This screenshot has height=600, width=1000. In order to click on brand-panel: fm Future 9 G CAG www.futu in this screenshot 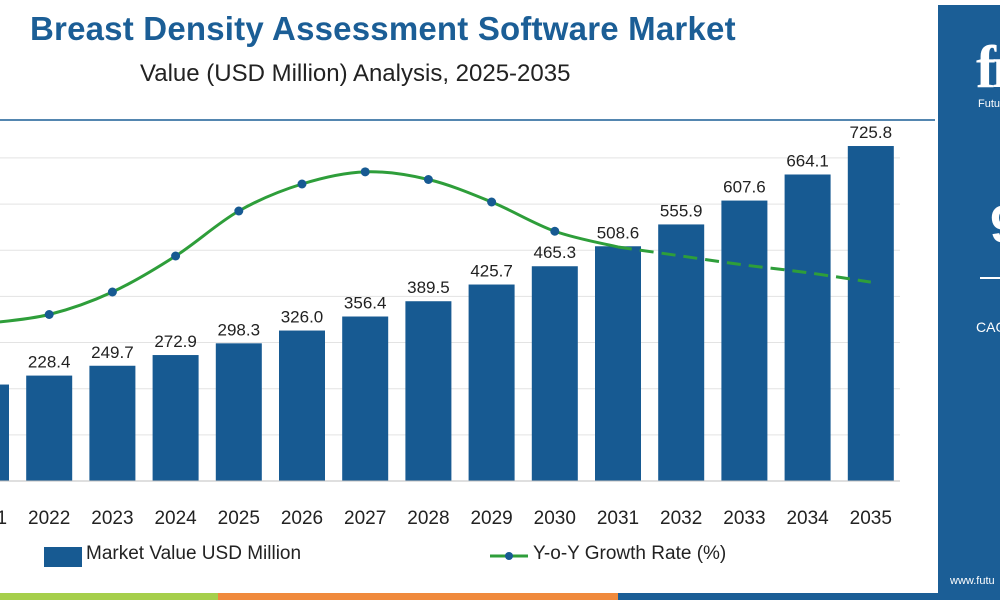, I will do `click(969, 302)`.